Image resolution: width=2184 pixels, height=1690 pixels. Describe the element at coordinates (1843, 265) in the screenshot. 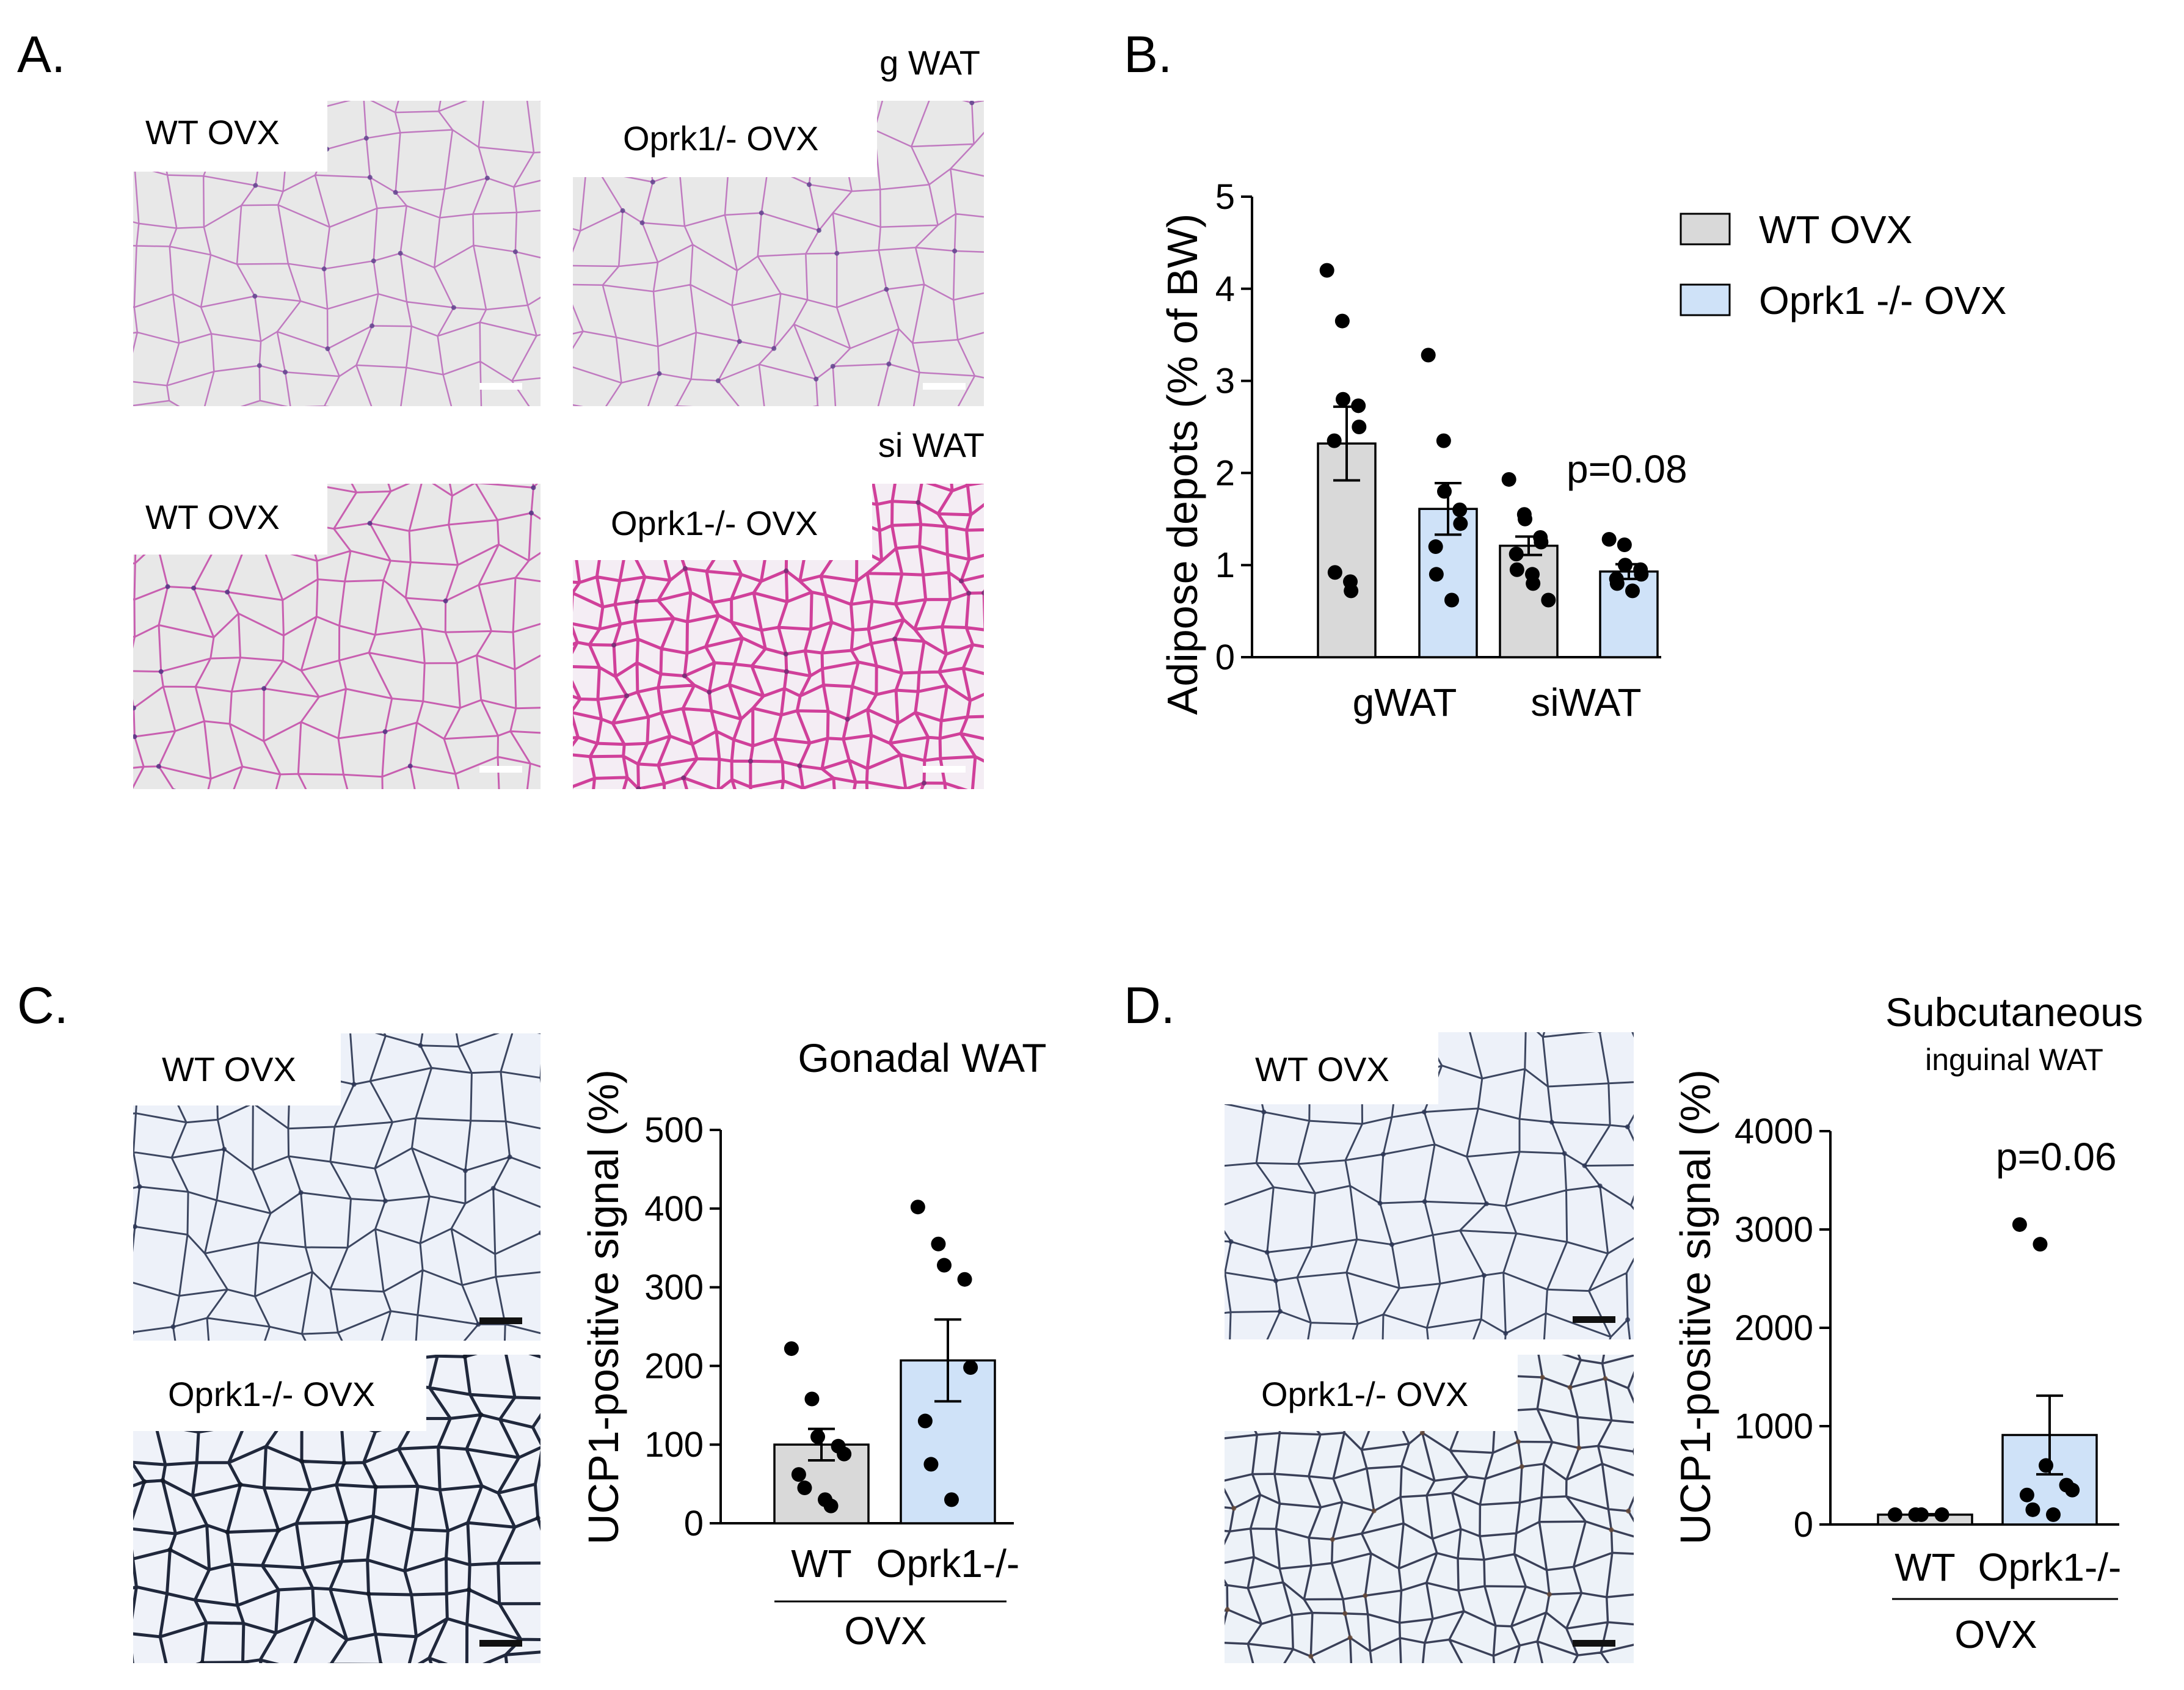

I see `chart-b-legend: WT OVX Oprk1 -/- OVX` at that location.